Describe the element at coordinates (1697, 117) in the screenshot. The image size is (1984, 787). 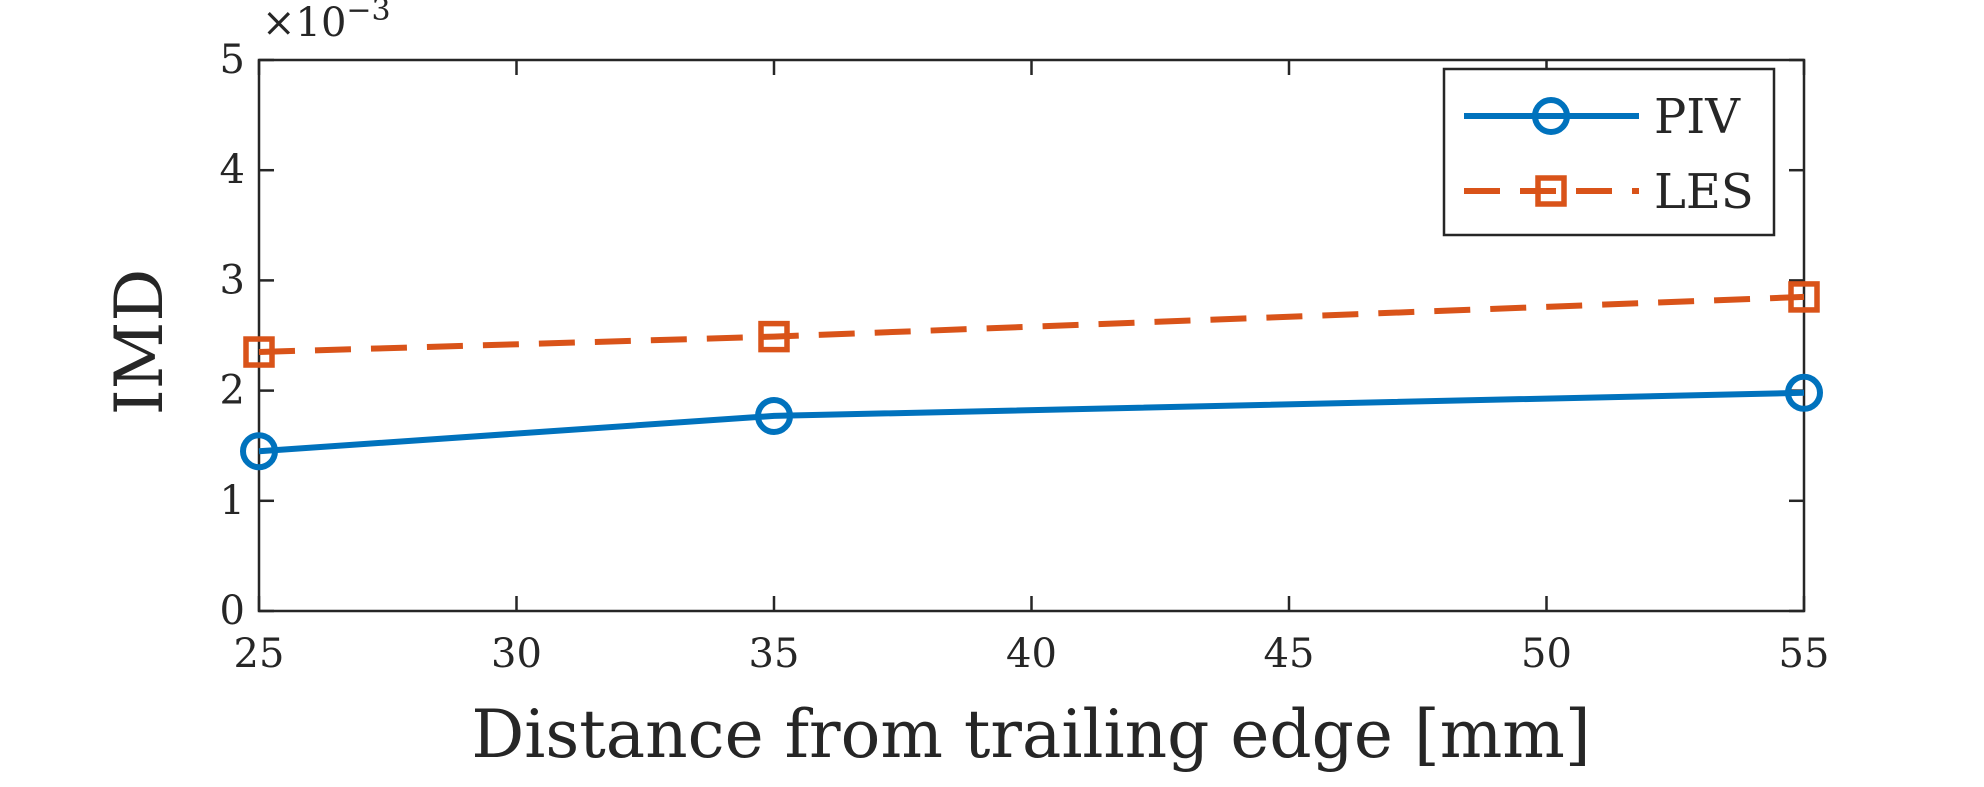
I see `legend-label: PIV` at that location.